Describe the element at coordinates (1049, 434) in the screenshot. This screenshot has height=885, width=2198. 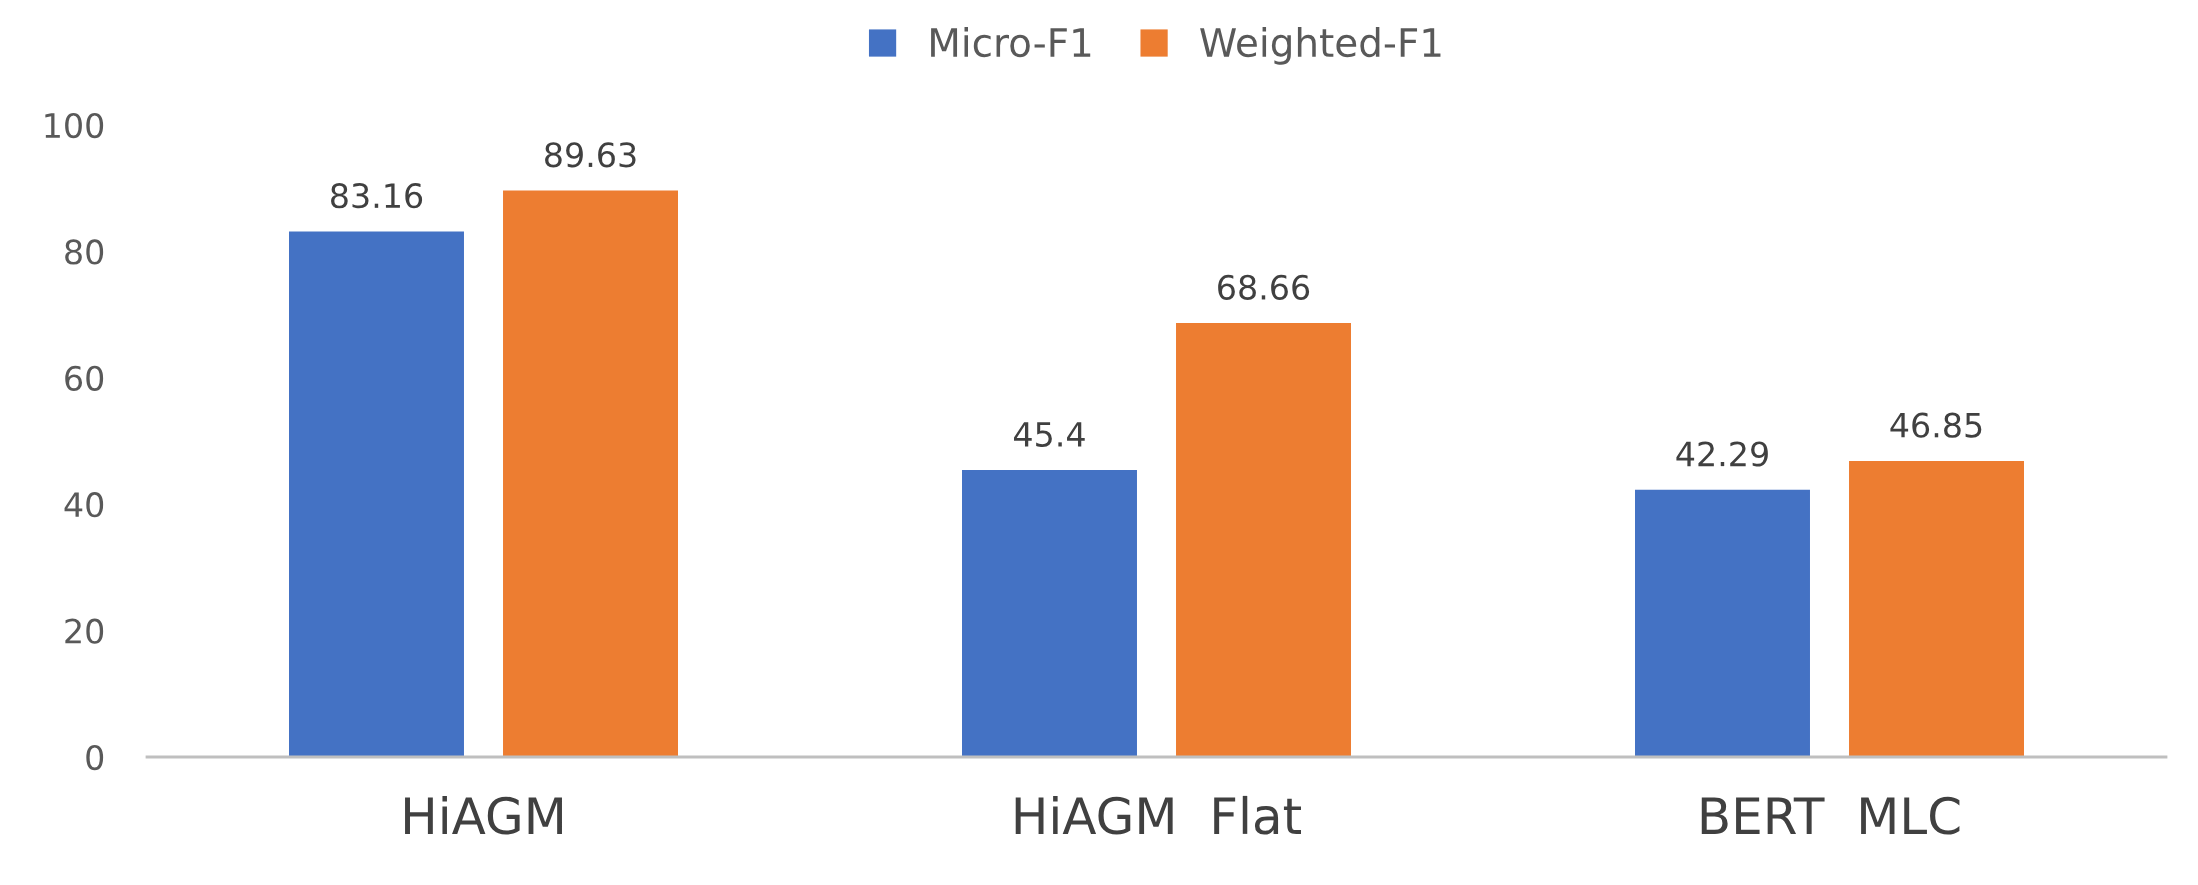
I see `data-label: 45.4` at that location.